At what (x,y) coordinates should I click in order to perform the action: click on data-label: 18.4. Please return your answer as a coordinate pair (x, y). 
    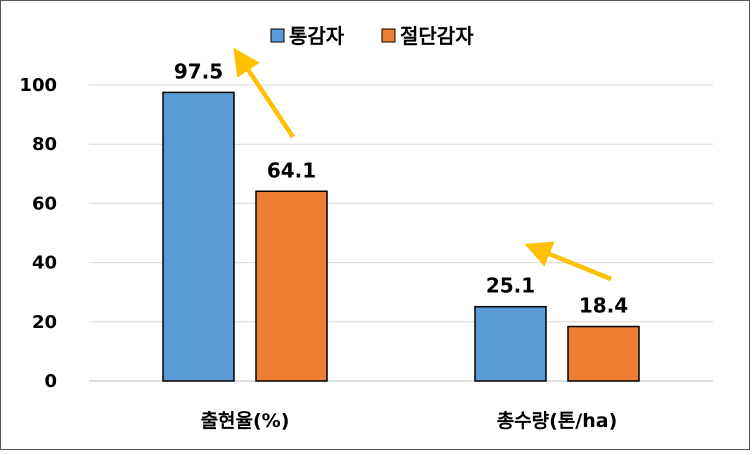
    Looking at the image, I should click on (603, 306).